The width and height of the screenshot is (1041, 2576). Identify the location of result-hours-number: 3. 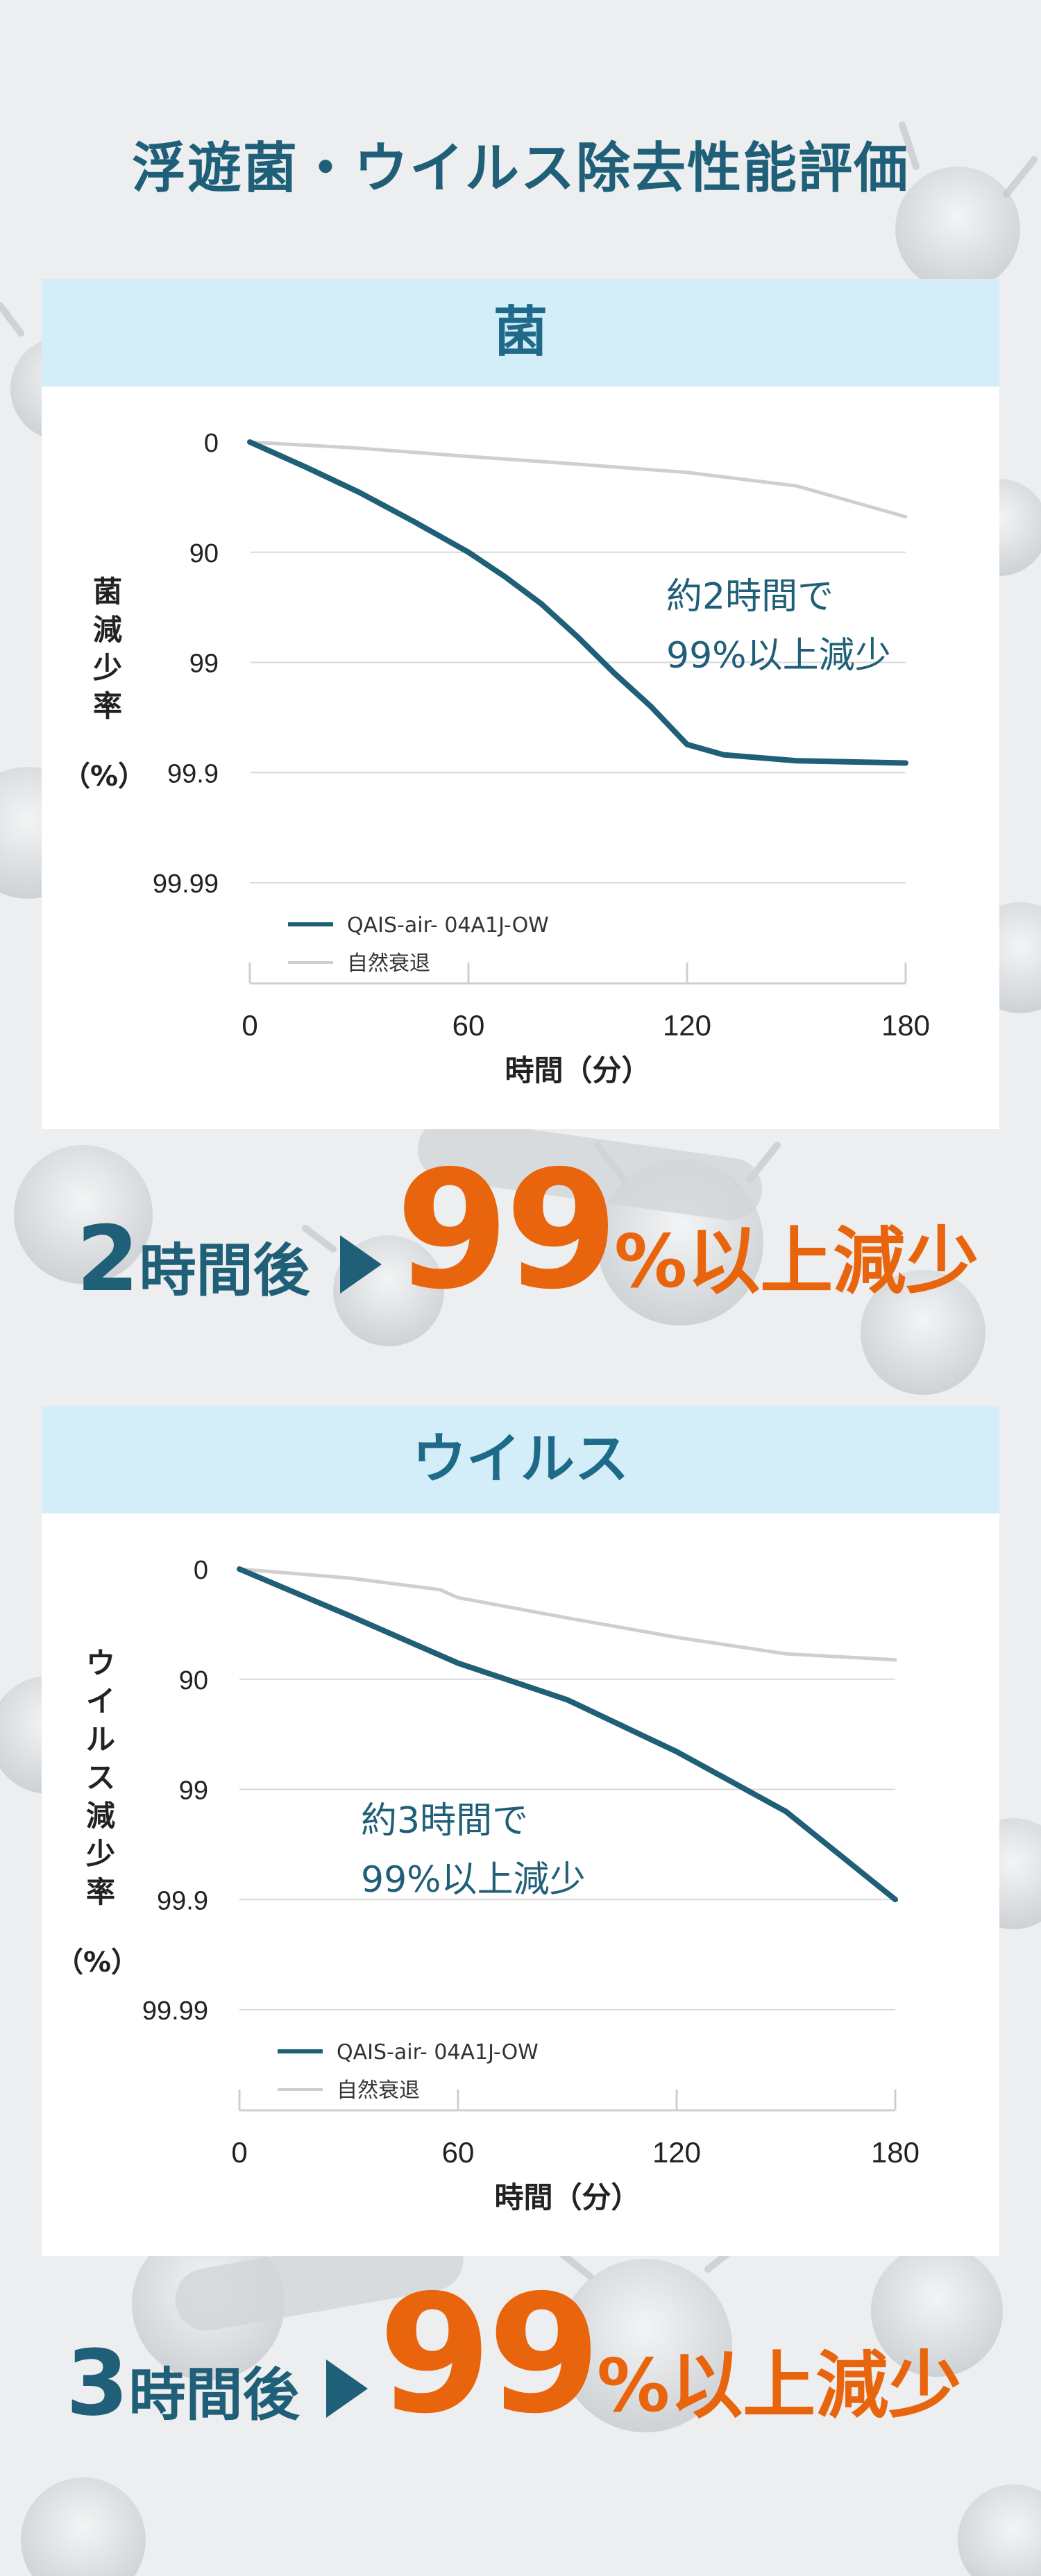
(97, 2383).